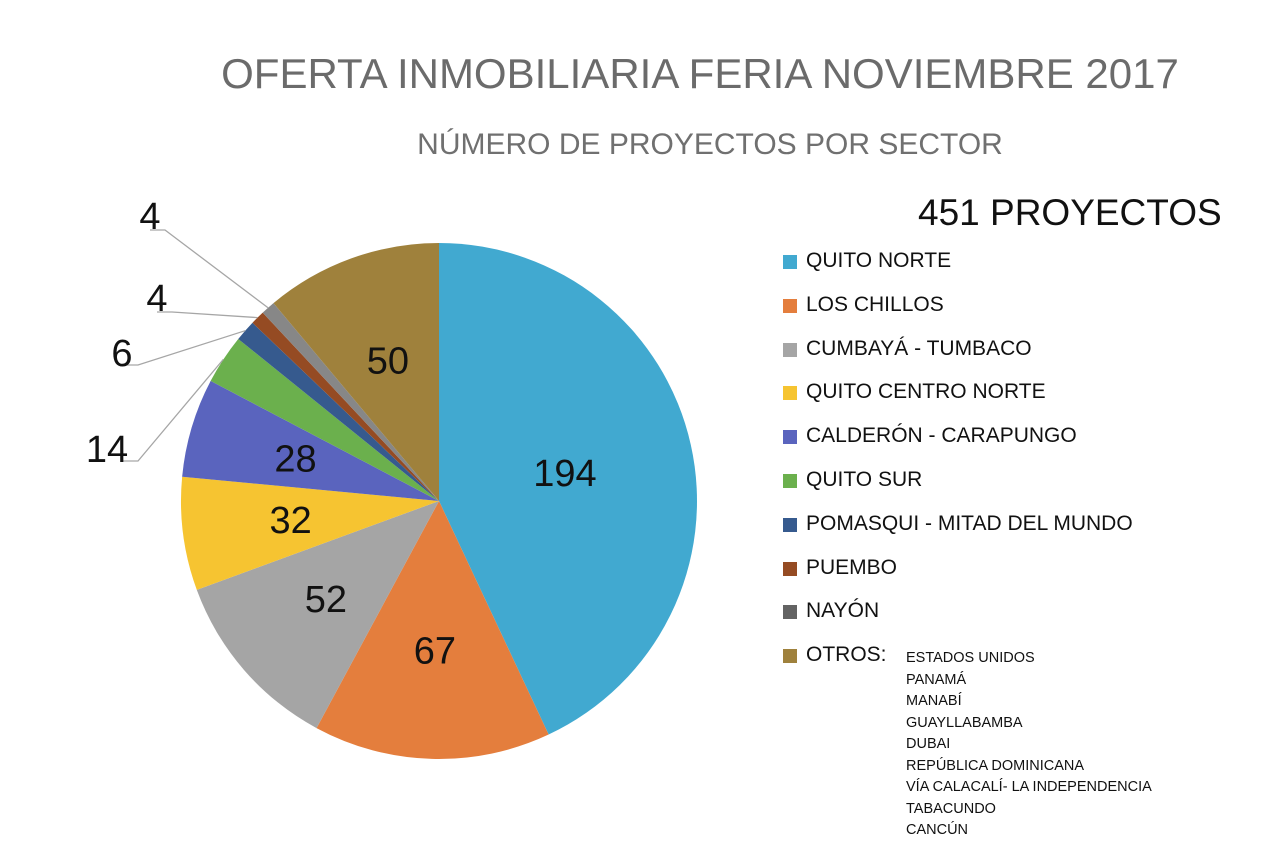 Image resolution: width=1287 pixels, height=868 pixels. I want to click on data-label: 52, so click(326, 600).